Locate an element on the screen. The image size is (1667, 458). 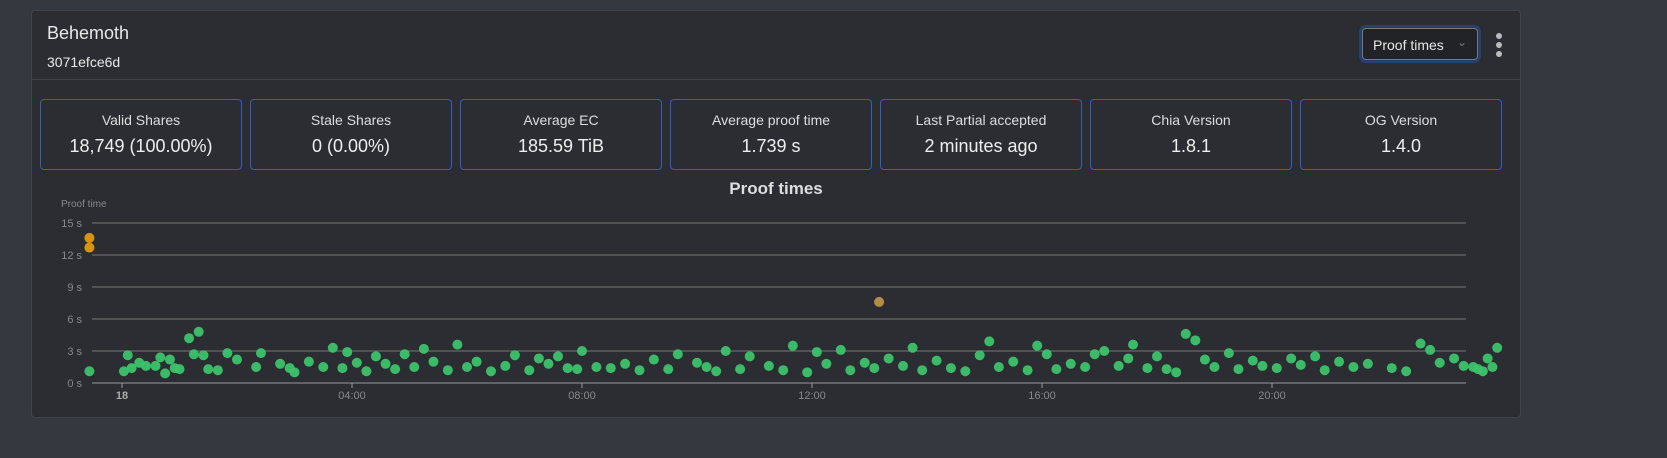
stat-stale-shares: Stale Shares 0 (0.00%) is located at coordinates (351, 134).